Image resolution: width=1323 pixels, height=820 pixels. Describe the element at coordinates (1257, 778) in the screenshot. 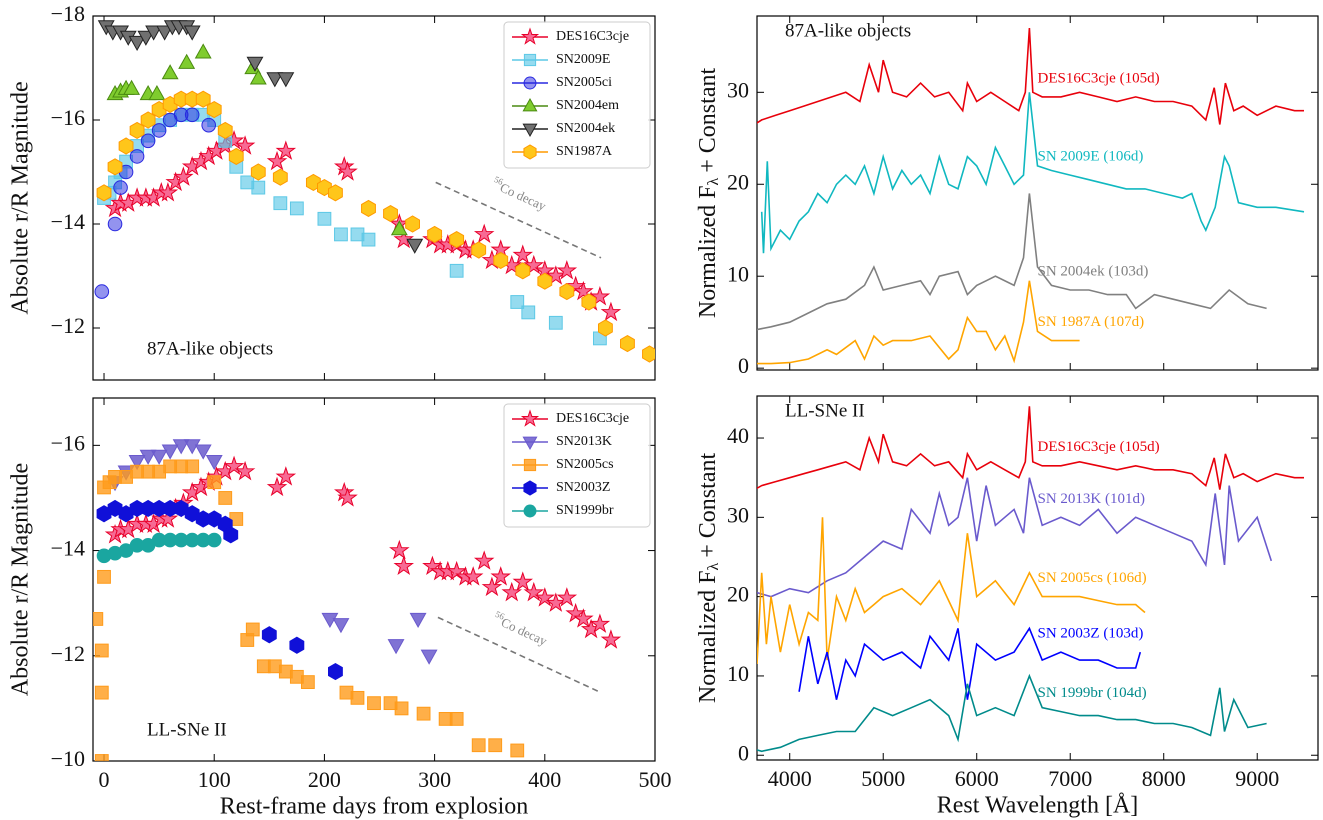

I see `x-tick-label: 9000` at that location.